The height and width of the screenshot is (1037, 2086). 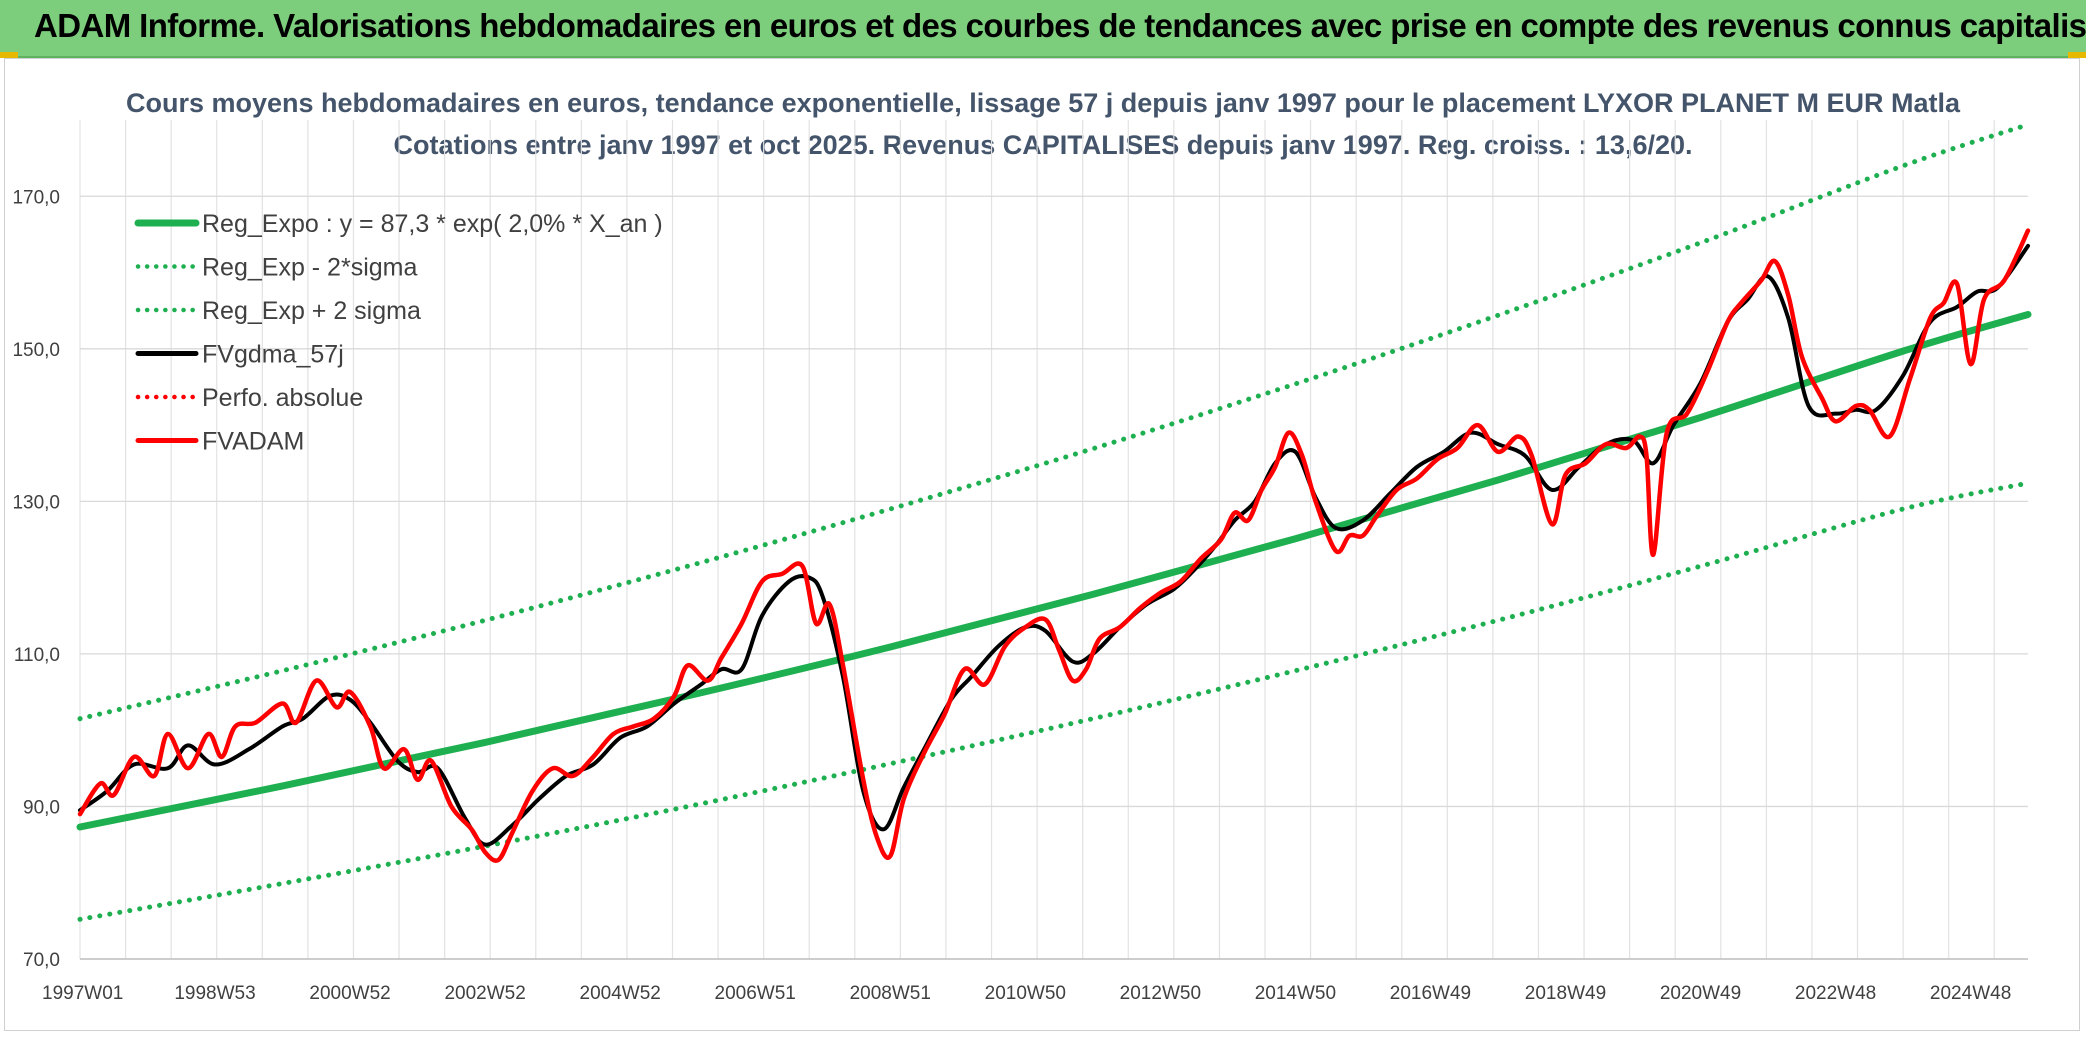 What do you see at coordinates (2077, 55) in the screenshot?
I see `banner-corner-right` at bounding box center [2077, 55].